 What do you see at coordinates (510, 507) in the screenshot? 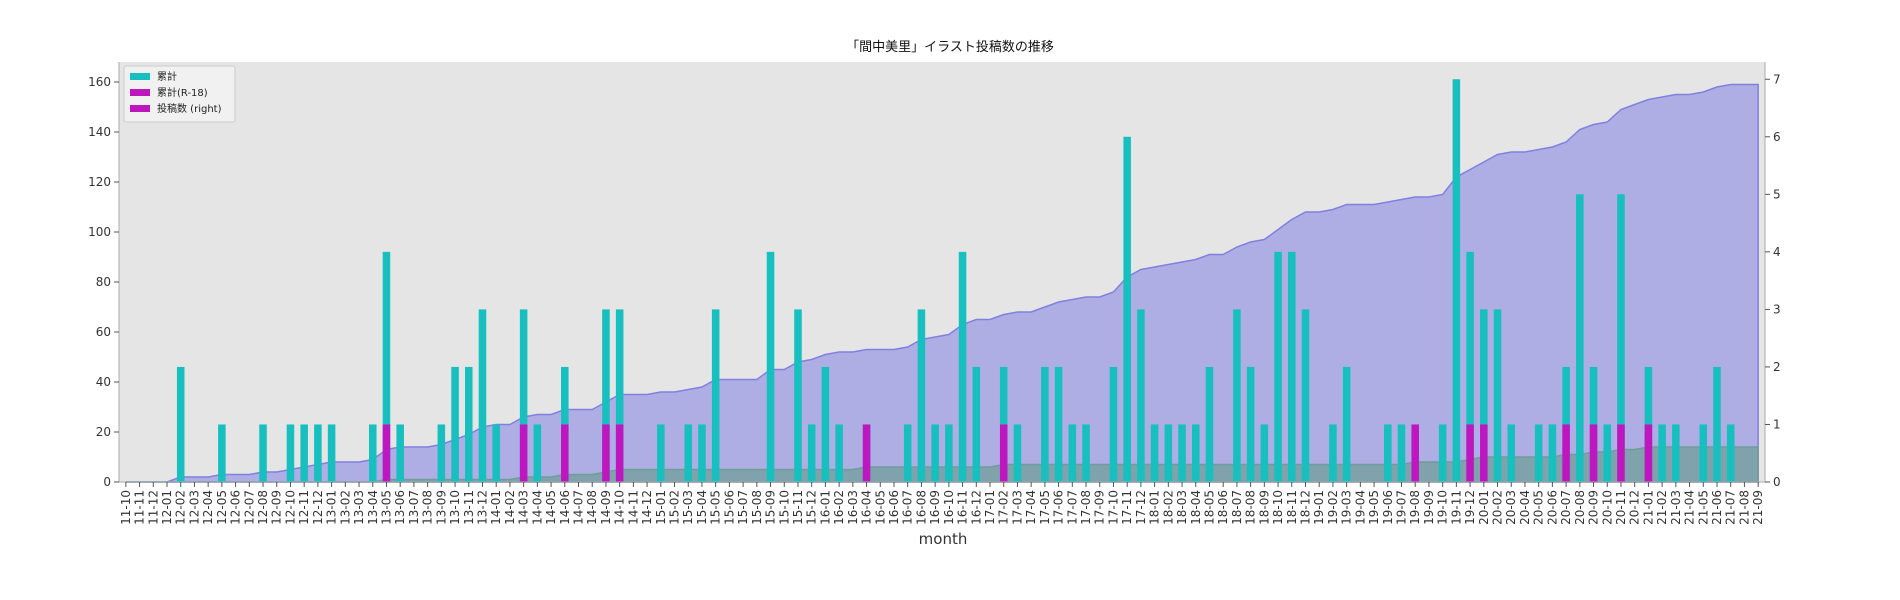
I see `x-tick-label: 14-02` at bounding box center [510, 507].